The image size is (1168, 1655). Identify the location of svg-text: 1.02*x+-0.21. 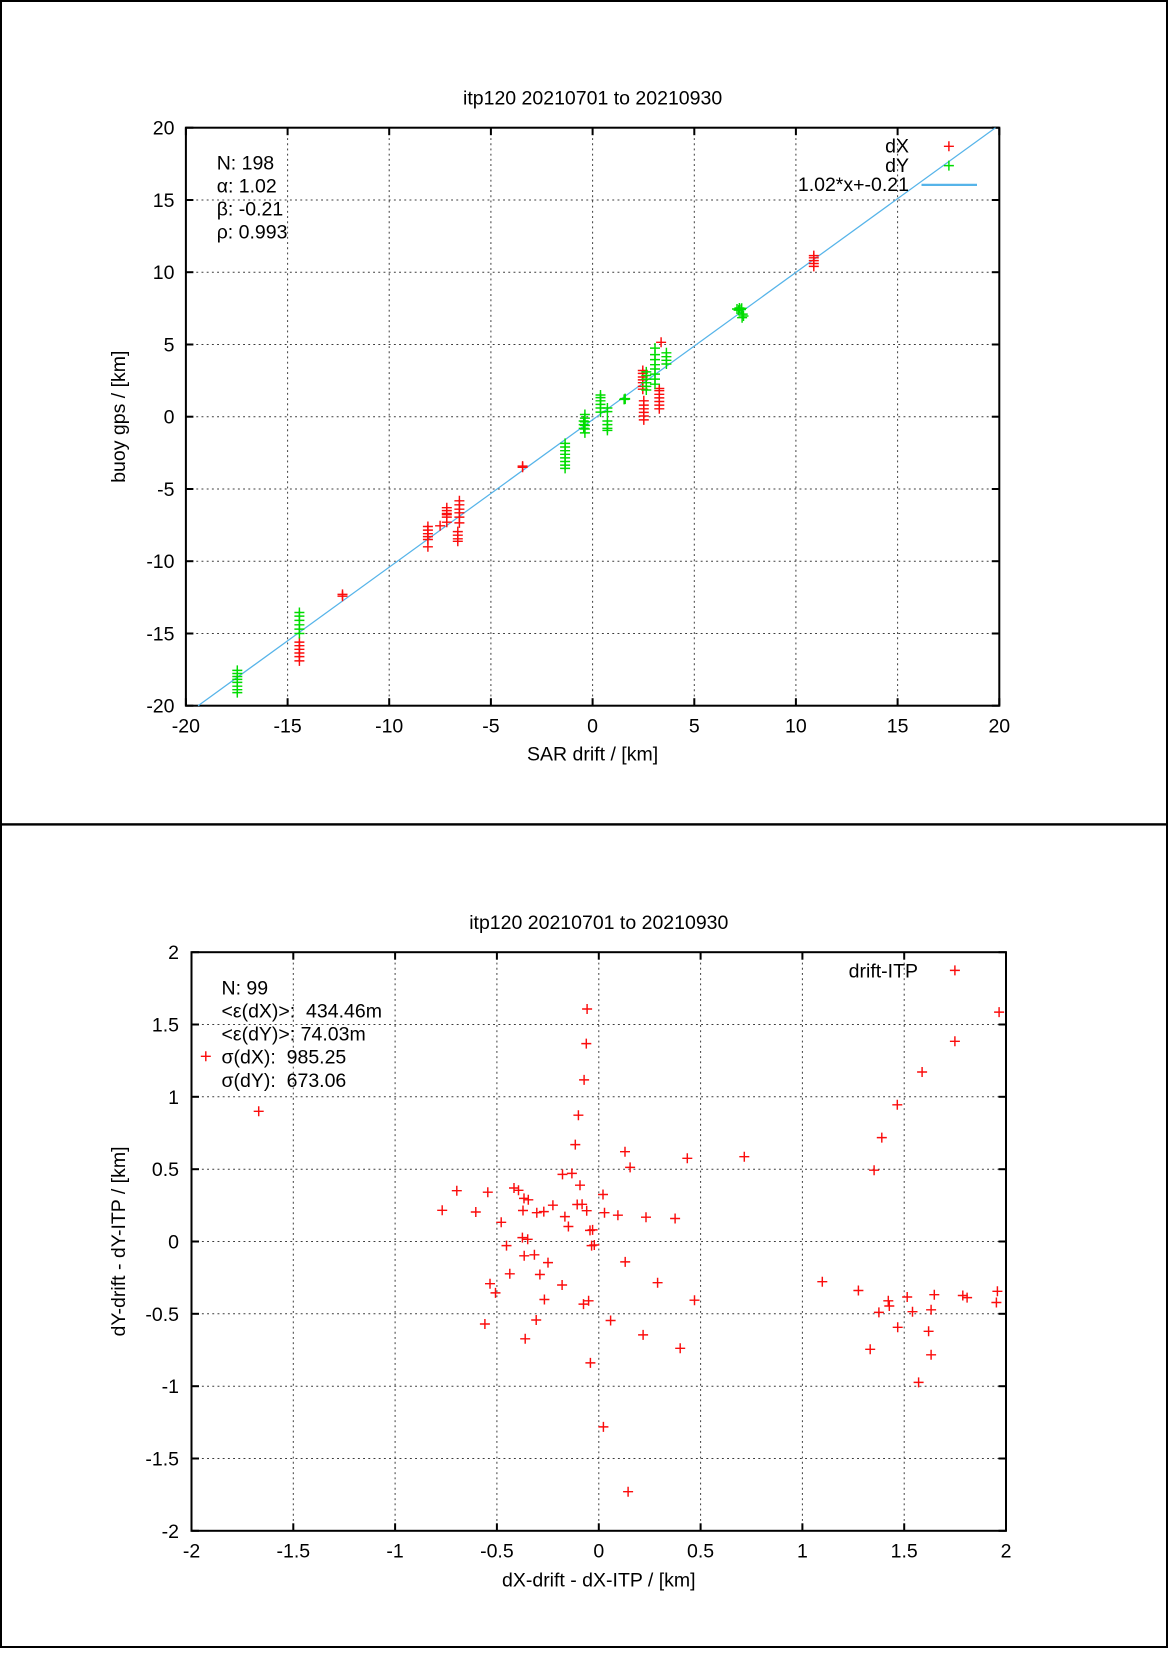
(853, 185).